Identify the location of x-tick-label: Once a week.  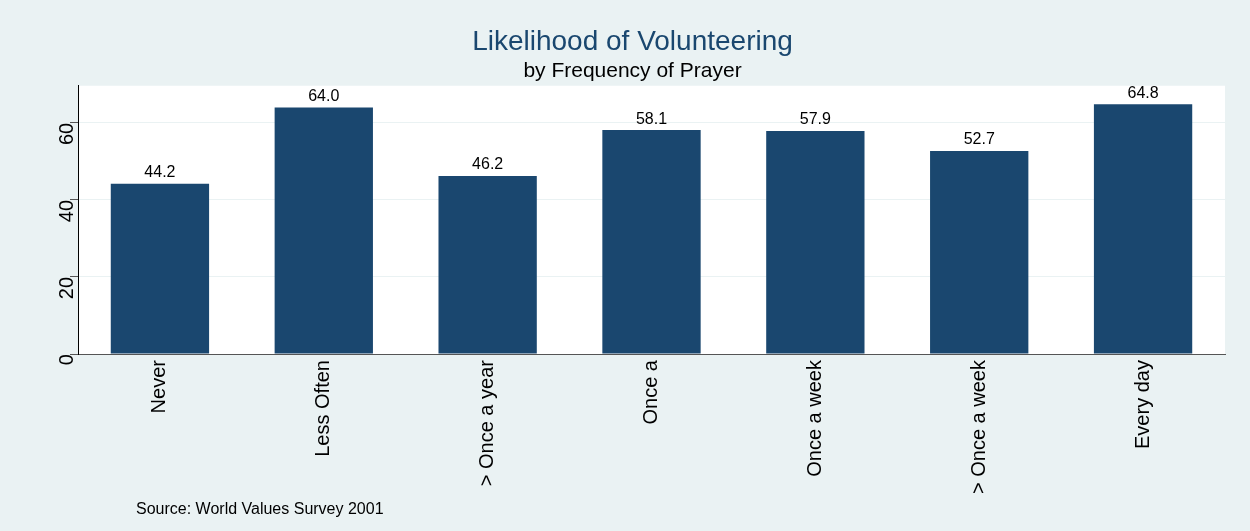
(813, 418).